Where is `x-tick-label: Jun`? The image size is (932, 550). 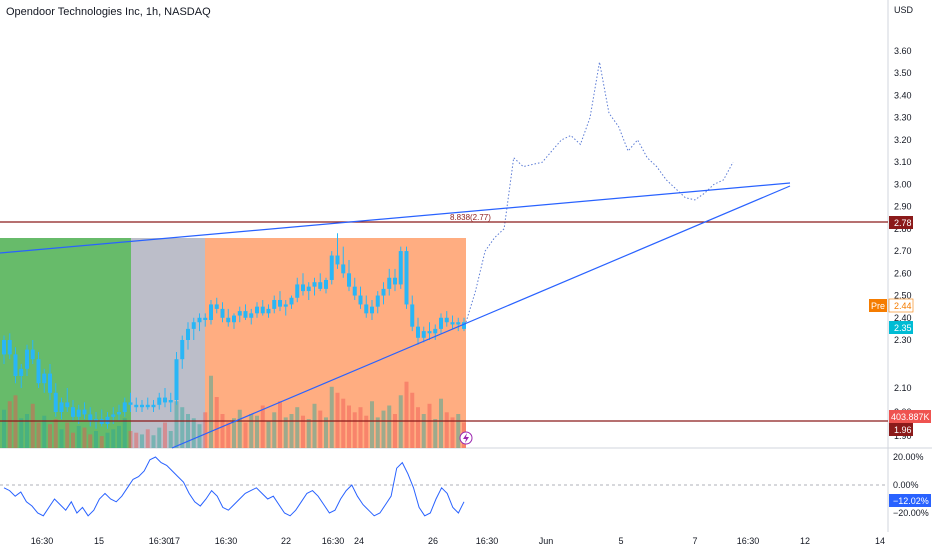
x-tick-label: Jun is located at coordinates (546, 541).